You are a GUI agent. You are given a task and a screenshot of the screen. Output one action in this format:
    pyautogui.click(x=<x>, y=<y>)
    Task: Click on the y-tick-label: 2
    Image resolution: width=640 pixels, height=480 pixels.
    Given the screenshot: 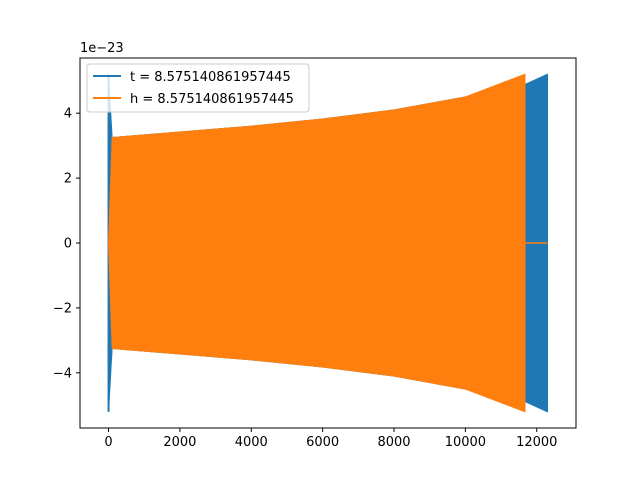 What is the action you would take?
    pyautogui.click(x=68, y=179)
    